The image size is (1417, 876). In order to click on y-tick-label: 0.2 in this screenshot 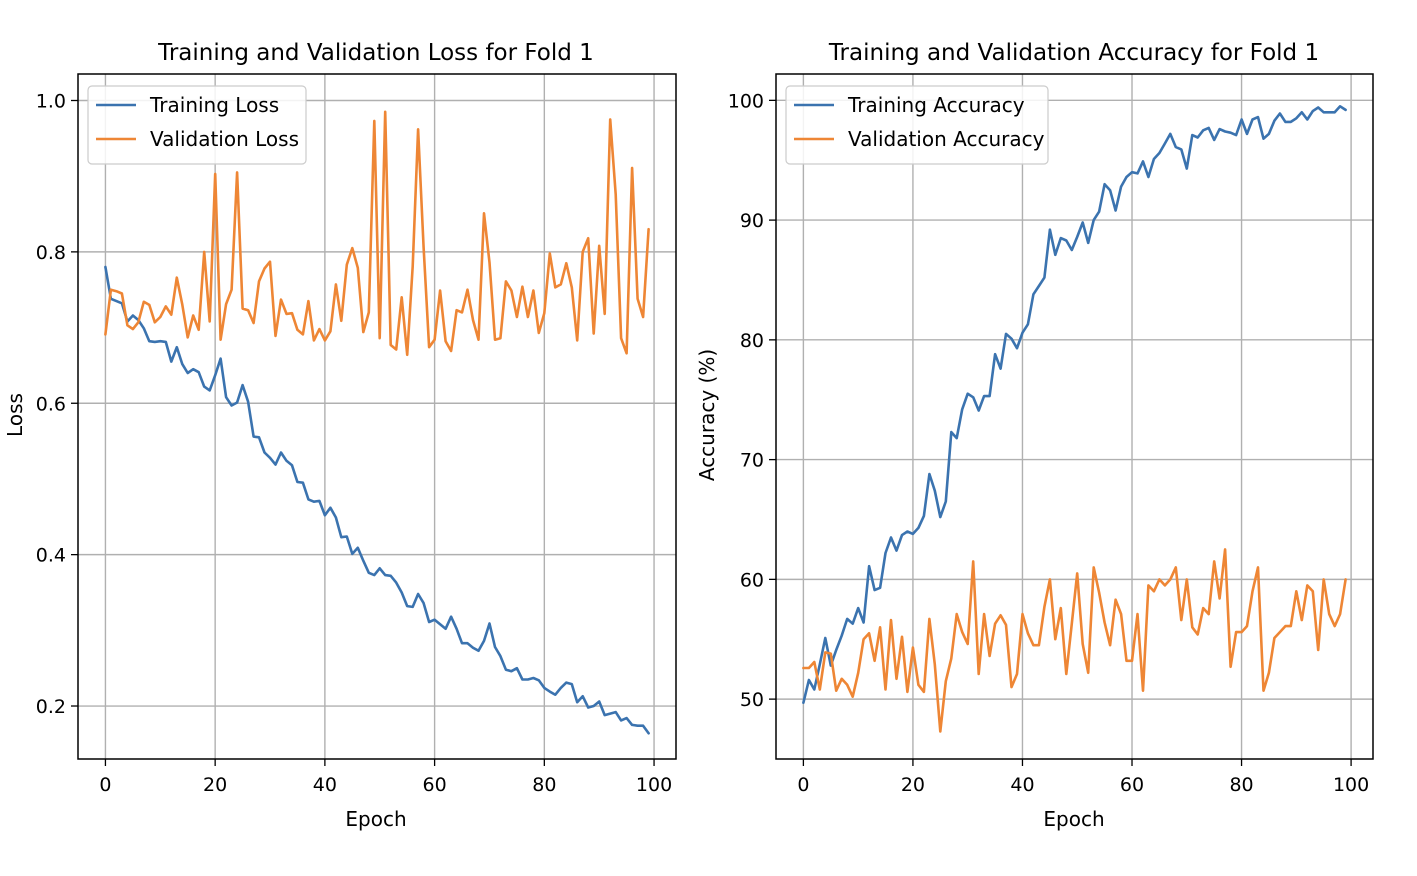, I will do `click(51, 707)`.